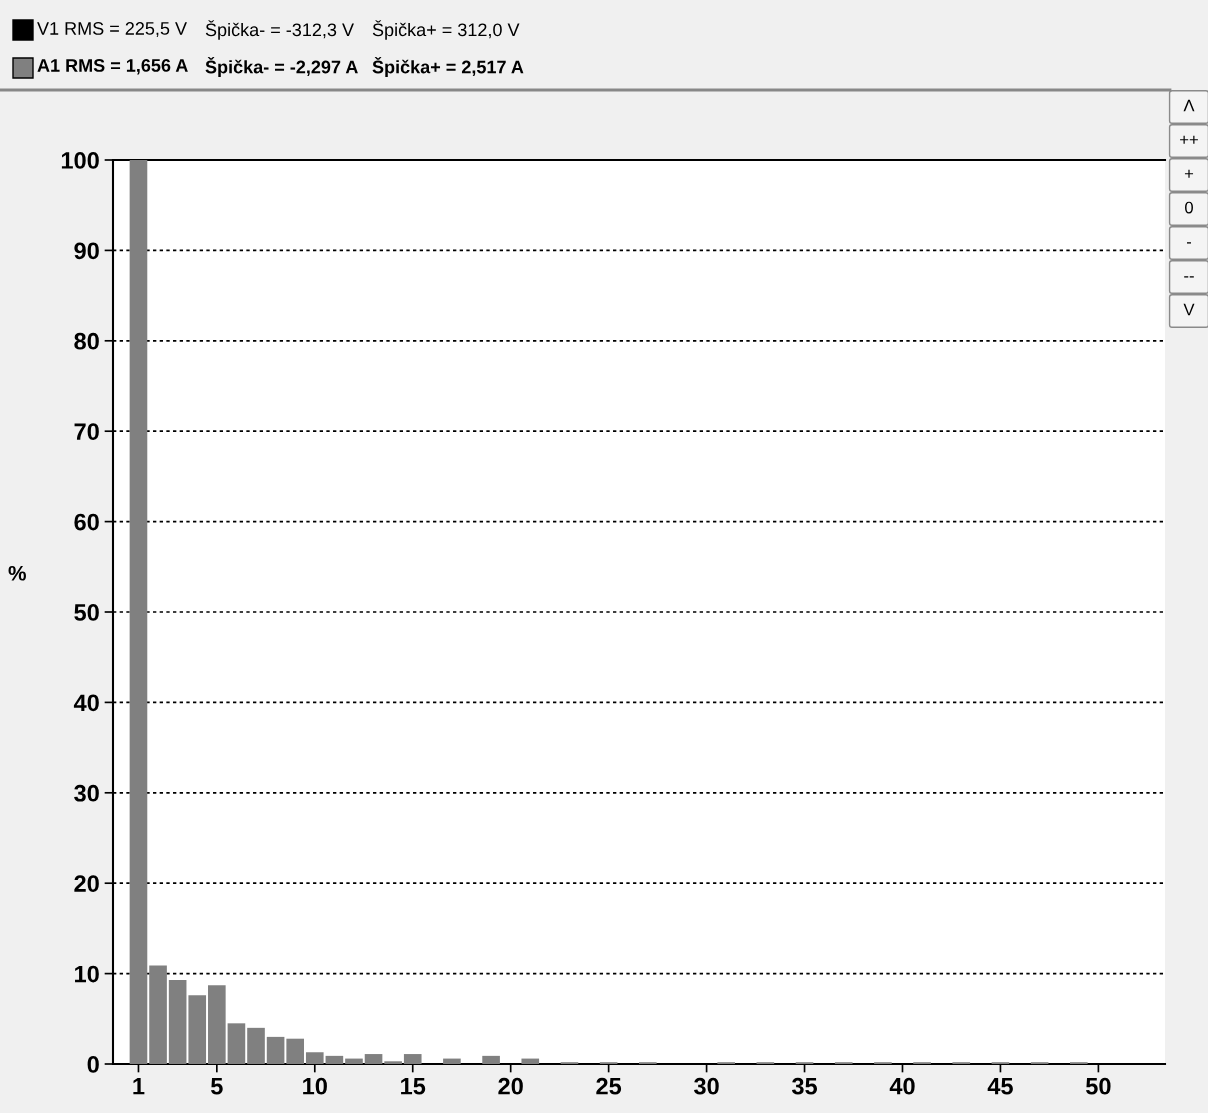 The height and width of the screenshot is (1113, 1208). I want to click on y-tick-label: 20, so click(86, 883).